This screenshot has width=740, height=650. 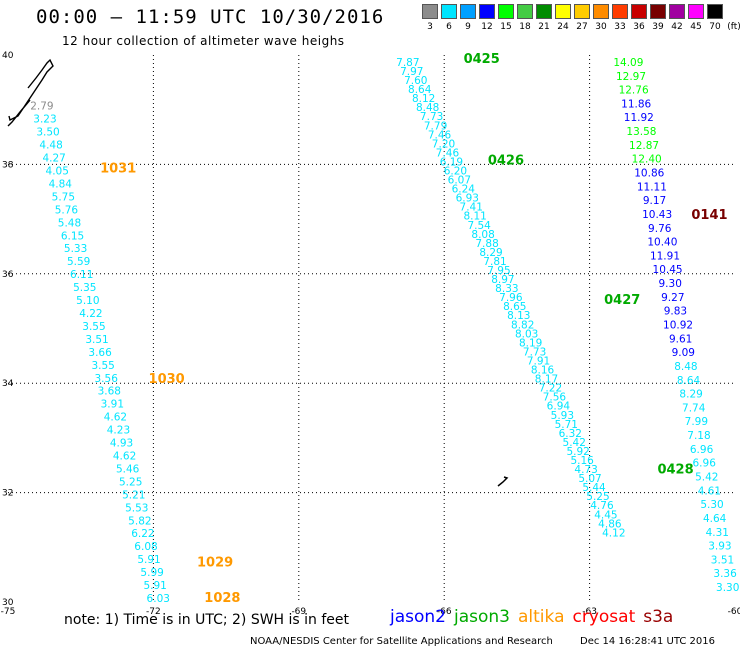 I want to click on x-tick-label: -75, so click(x=8, y=612).